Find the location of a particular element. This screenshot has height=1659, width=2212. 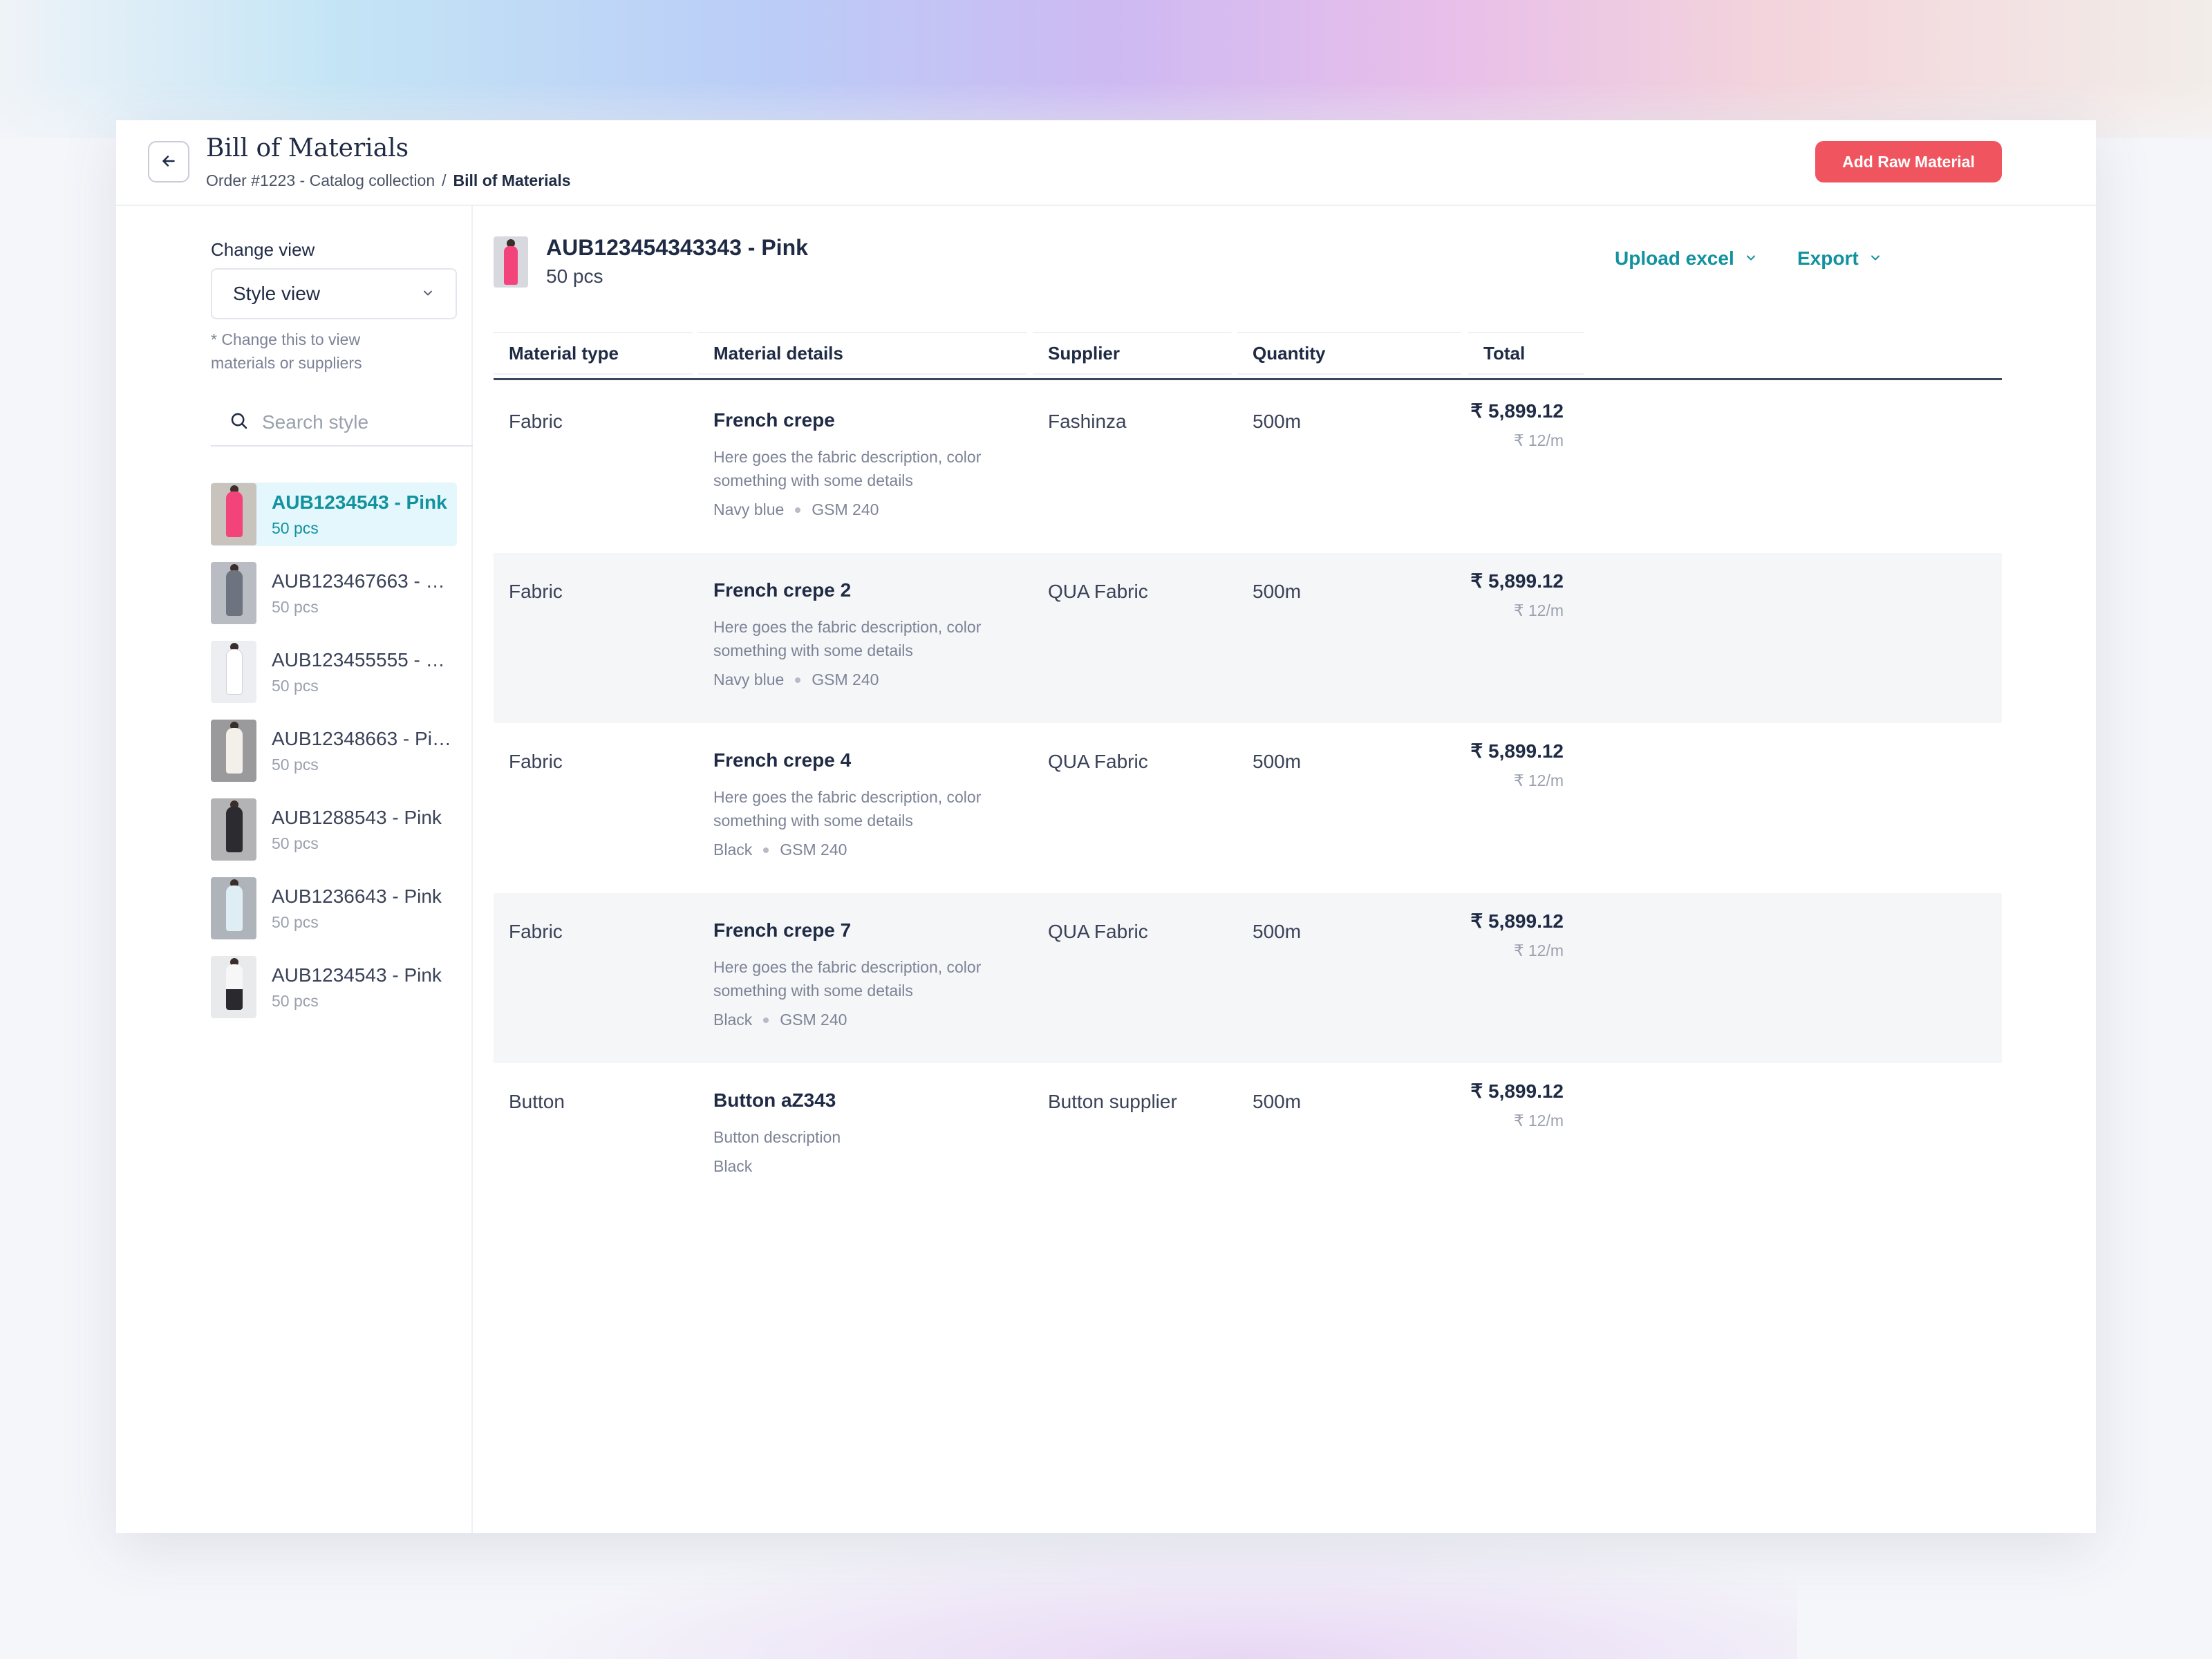

export-button: Export is located at coordinates (1839, 258).